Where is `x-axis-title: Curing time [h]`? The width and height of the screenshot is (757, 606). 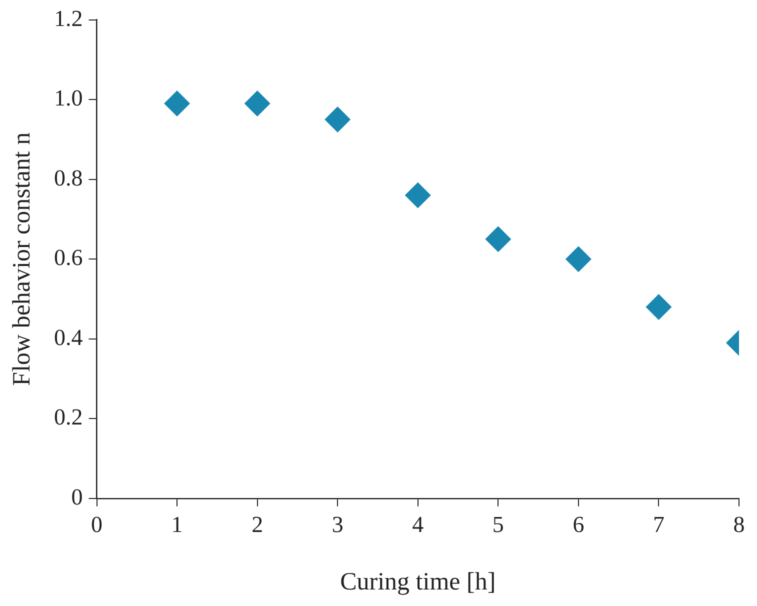
x-axis-title: Curing time [h] is located at coordinates (418, 582).